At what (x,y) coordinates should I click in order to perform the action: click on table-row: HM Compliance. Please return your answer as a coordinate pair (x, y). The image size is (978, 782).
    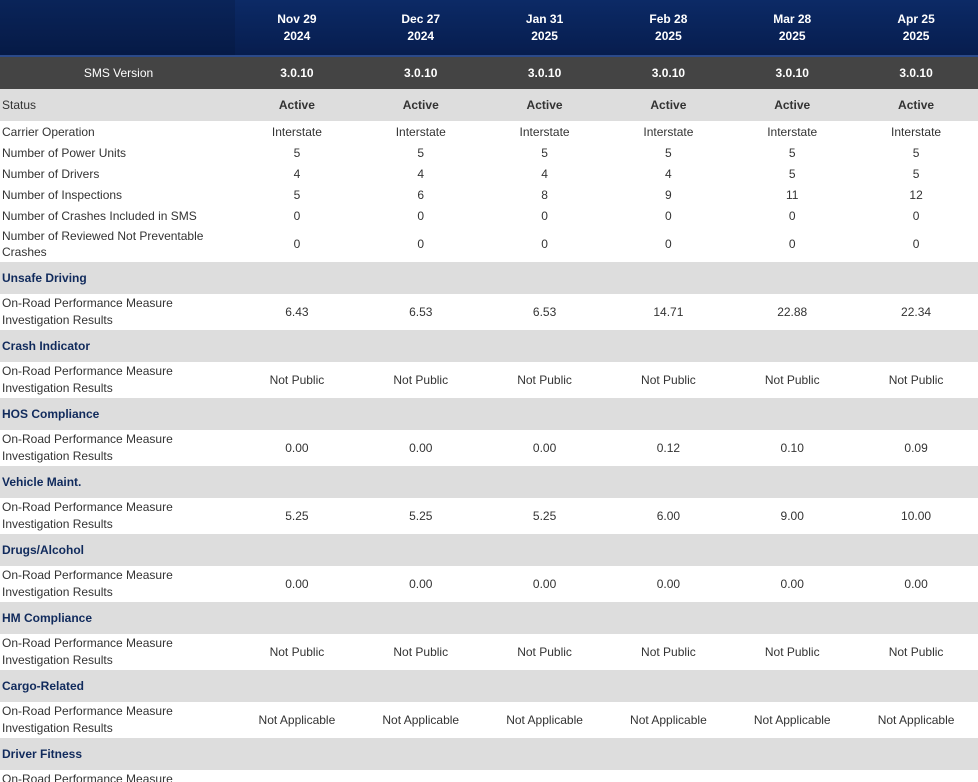
    Looking at the image, I should click on (489, 618).